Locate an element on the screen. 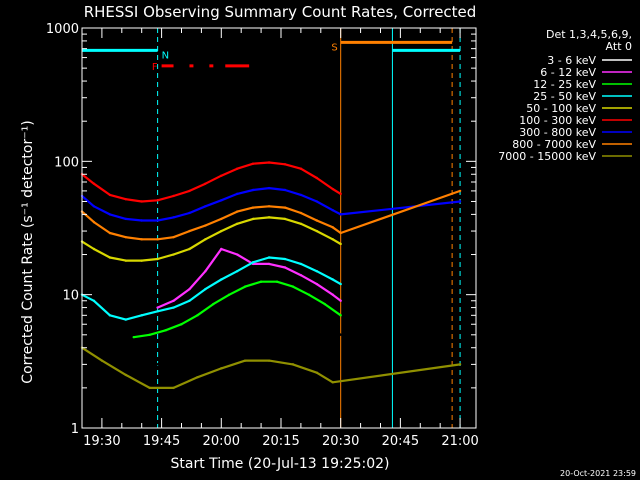 The width and height of the screenshot is (640, 480). y-tick-label: 1000 is located at coordinates (62, 29).